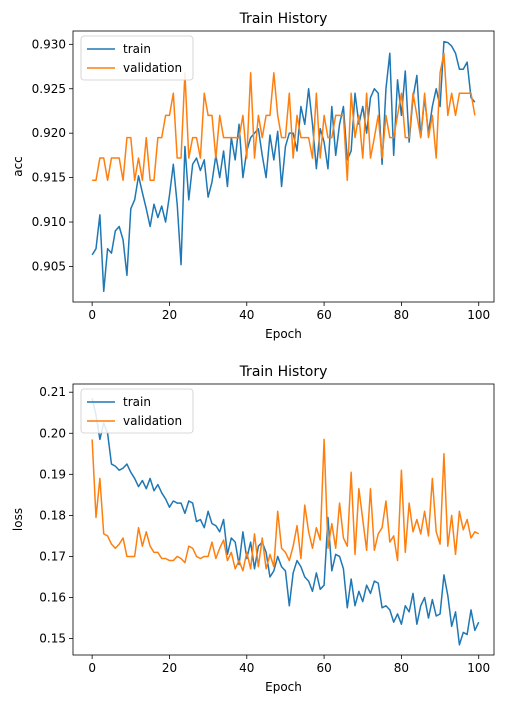  I want to click on y-axis-label: acc, so click(18, 166).